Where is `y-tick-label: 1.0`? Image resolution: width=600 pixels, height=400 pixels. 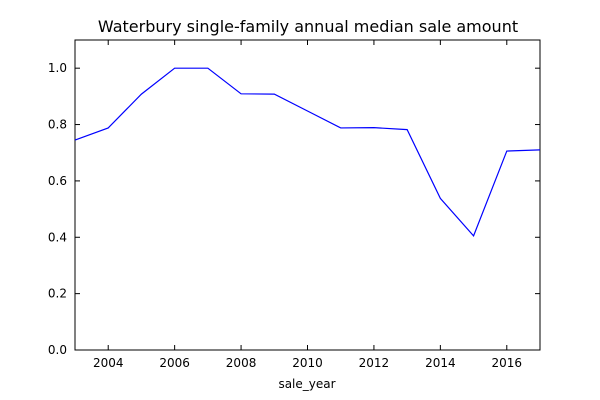 y-tick-label: 1.0 is located at coordinates (57, 68).